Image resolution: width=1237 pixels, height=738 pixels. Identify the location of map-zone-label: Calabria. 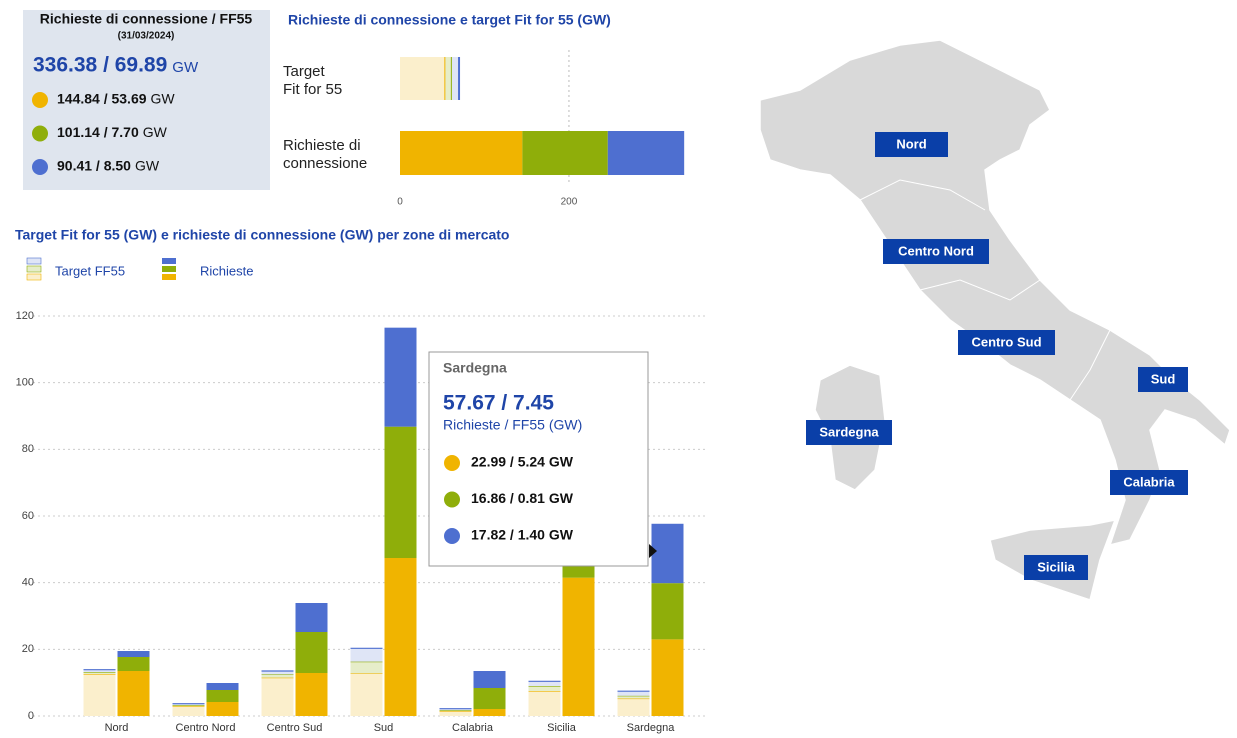
(1149, 481).